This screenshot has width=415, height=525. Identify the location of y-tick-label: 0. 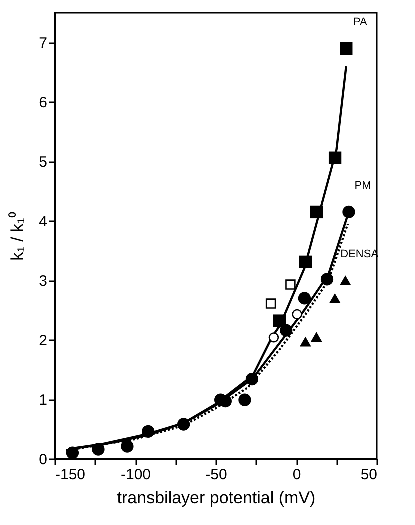
(43, 460).